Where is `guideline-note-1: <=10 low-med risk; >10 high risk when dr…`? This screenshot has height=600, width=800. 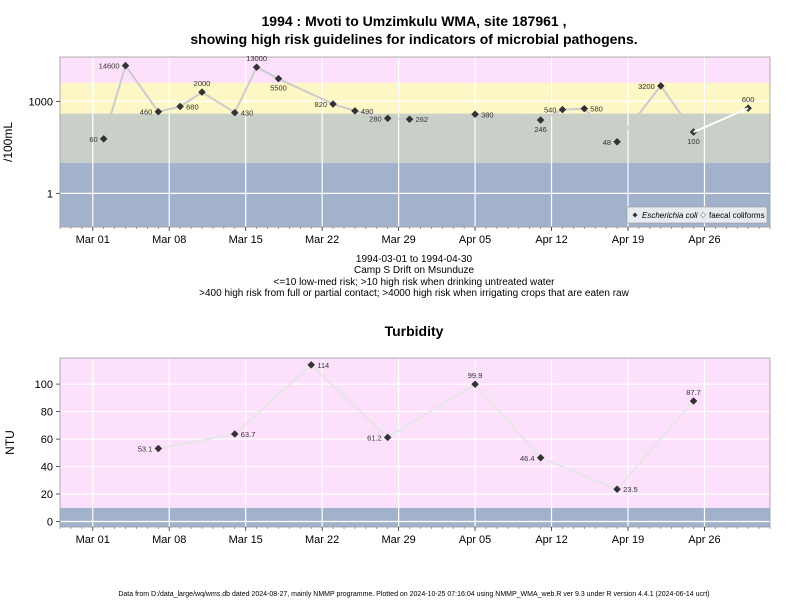 guideline-note-1: <=10 low-med risk; >10 high risk when dr… is located at coordinates (415, 282).